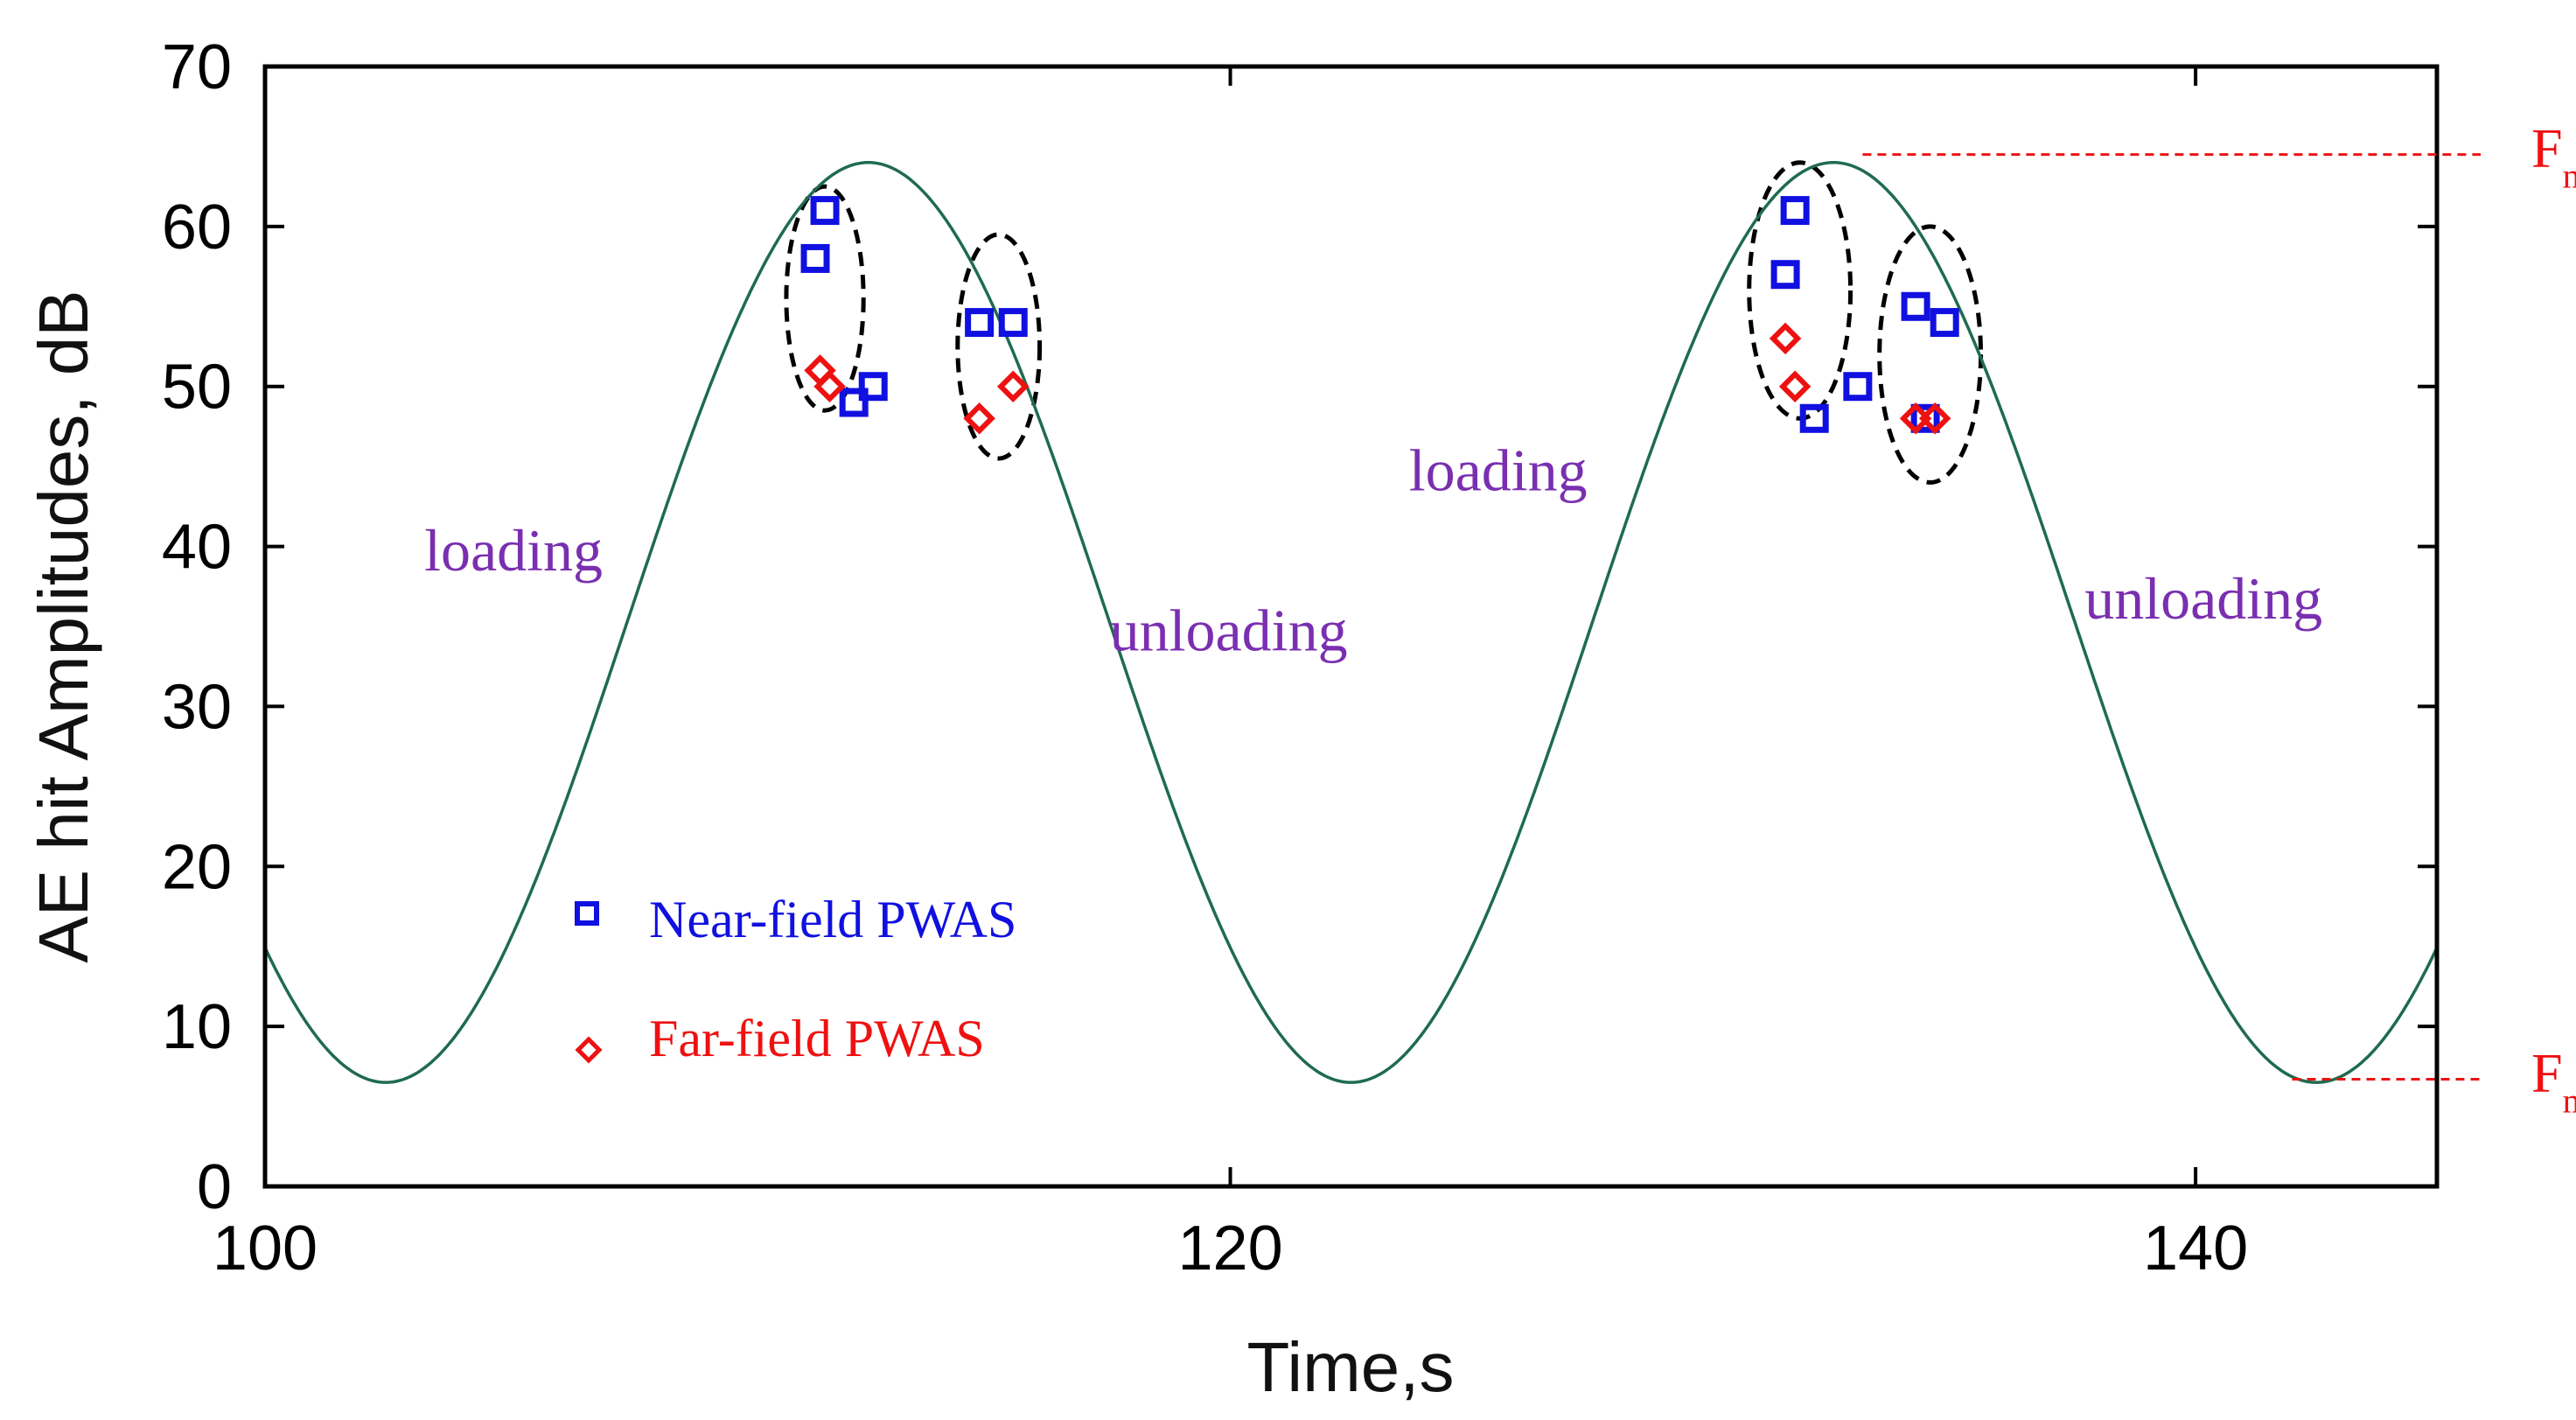 This screenshot has height=1420, width=2576. What do you see at coordinates (817, 1038) in the screenshot?
I see `legend-label-far-field: Far-field PWAS` at bounding box center [817, 1038].